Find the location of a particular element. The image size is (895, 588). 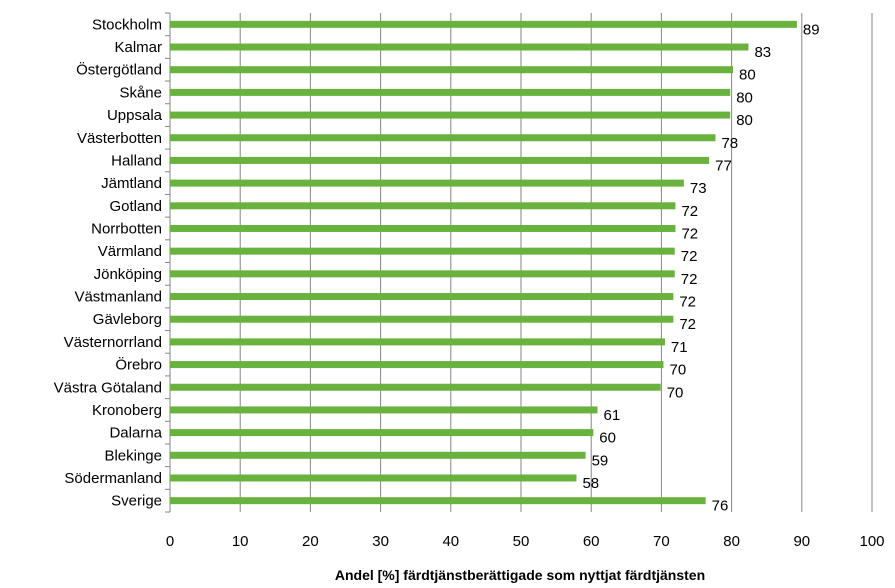

data-label: 59 is located at coordinates (600, 460).